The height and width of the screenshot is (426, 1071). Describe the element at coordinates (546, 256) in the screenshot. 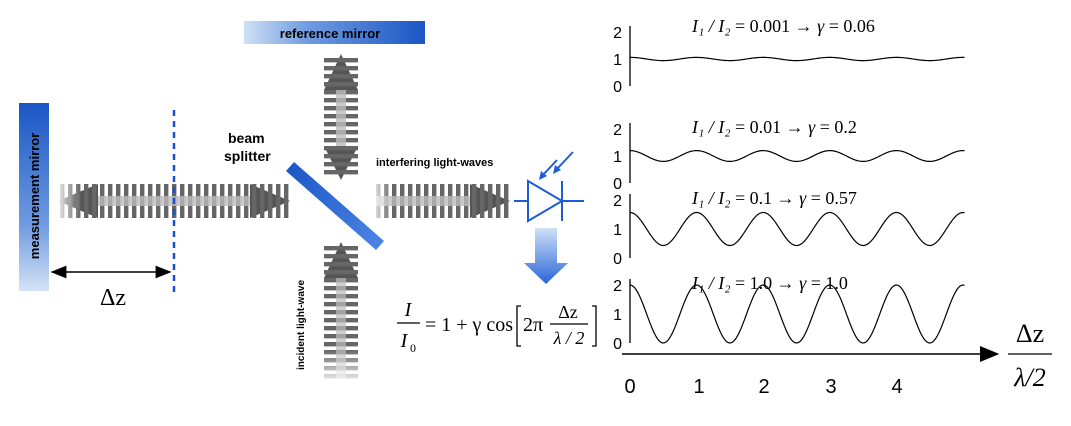

I see `detector-output-arrow` at that location.